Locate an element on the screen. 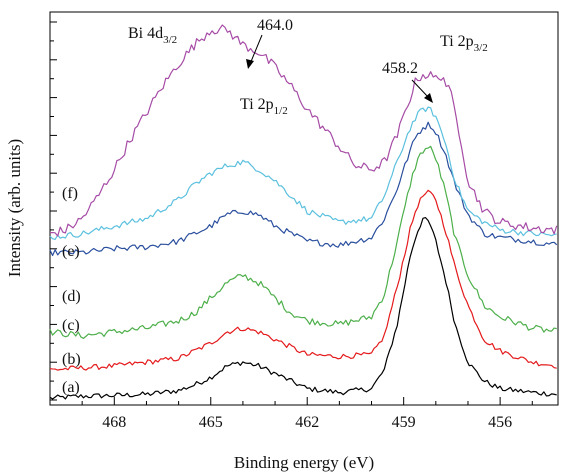  annotation-464: 464.0 is located at coordinates (275, 25).